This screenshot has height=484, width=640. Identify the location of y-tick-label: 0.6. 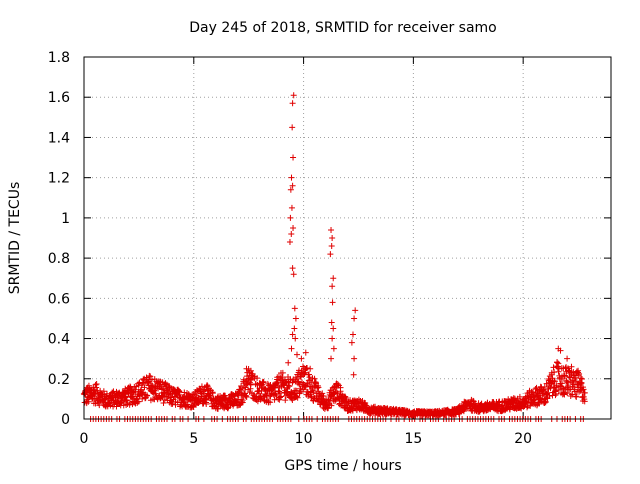
(59, 299).